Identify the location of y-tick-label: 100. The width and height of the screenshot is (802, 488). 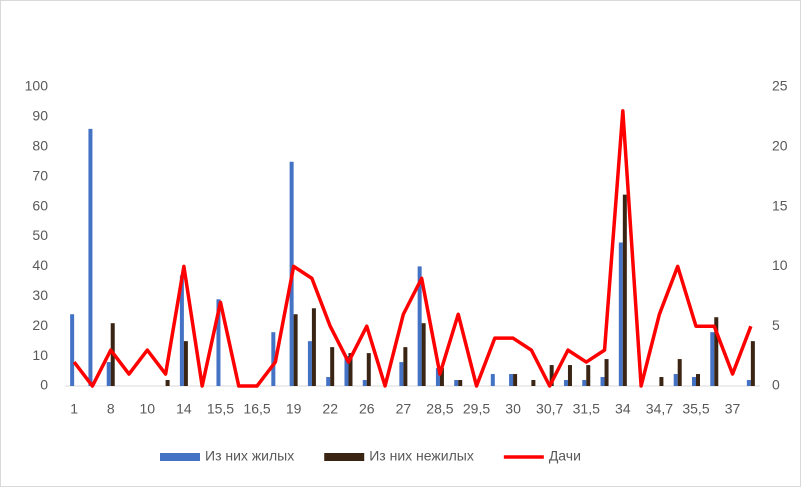
(37, 86).